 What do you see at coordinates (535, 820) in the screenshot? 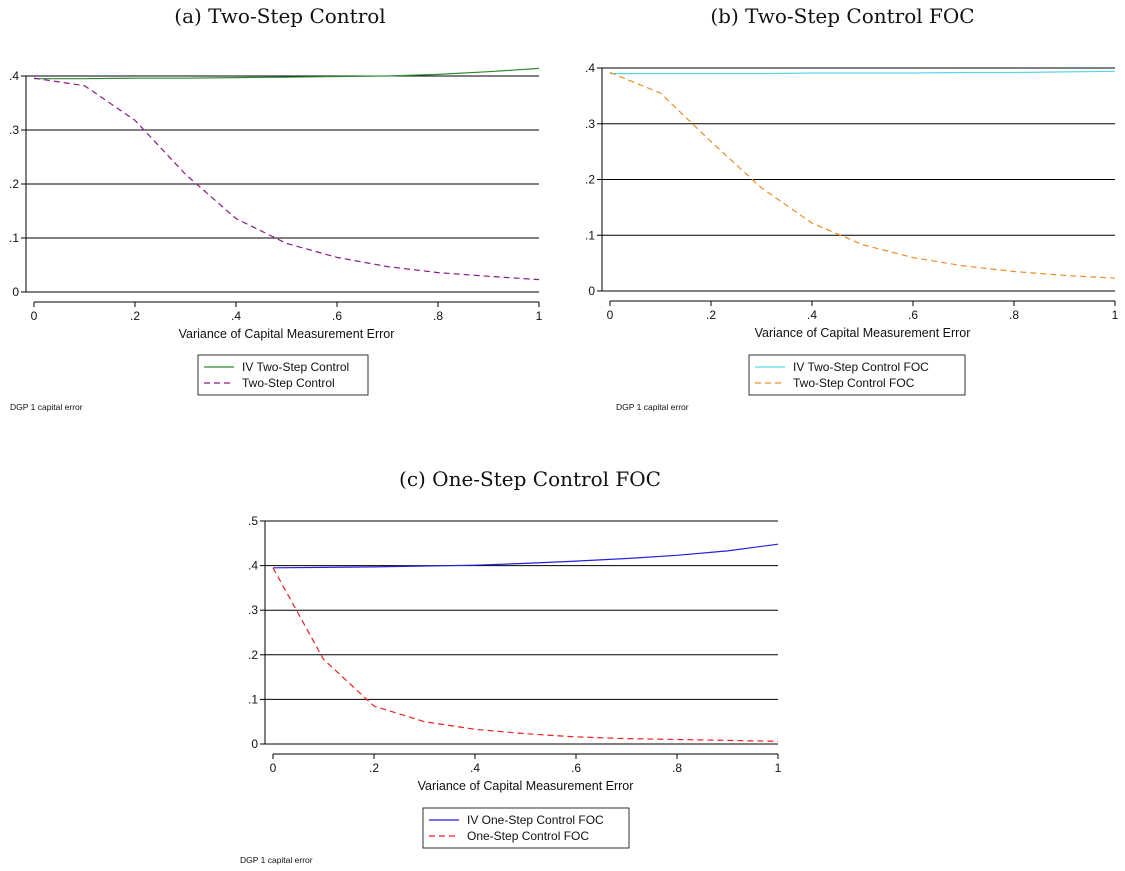
I see `legend-label: IV One-Step Control FOC` at bounding box center [535, 820].